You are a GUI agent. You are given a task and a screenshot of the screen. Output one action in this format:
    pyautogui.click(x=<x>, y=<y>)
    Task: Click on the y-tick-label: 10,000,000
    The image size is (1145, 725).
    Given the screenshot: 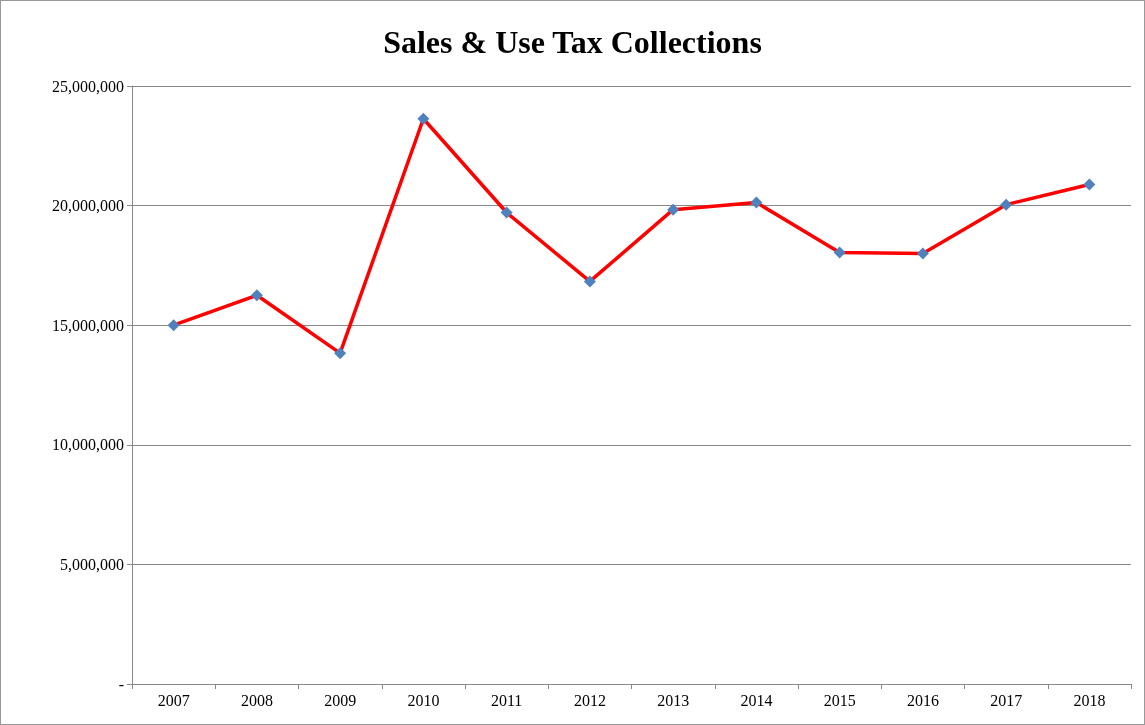 What is the action you would take?
    pyautogui.click(x=88, y=445)
    